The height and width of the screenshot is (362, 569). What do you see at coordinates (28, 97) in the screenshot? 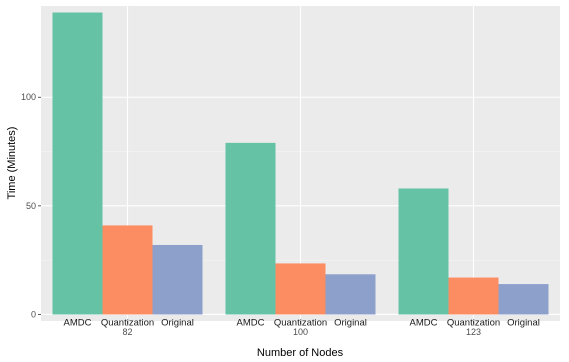
I see `y-tick-label: 100` at bounding box center [28, 97].